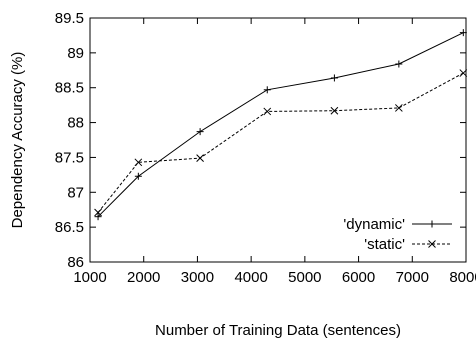 Image resolution: width=476 pixels, height=343 pixels. Describe the element at coordinates (408, 244) in the screenshot. I see `legend-item: 'static'` at that location.